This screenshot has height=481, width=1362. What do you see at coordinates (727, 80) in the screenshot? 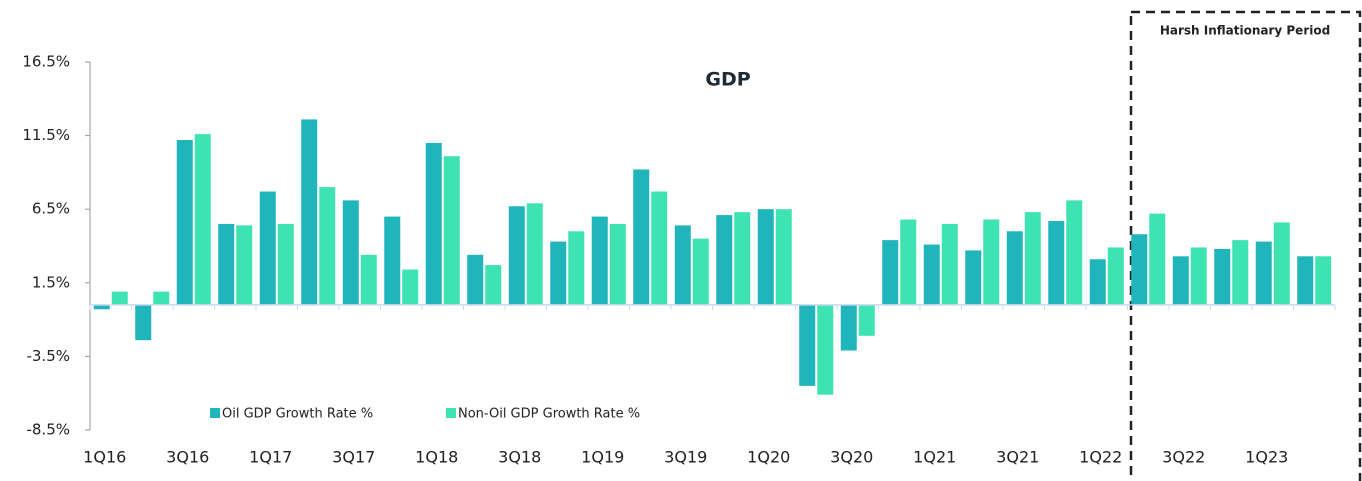
I see `chart-title: GDP` at bounding box center [727, 80].